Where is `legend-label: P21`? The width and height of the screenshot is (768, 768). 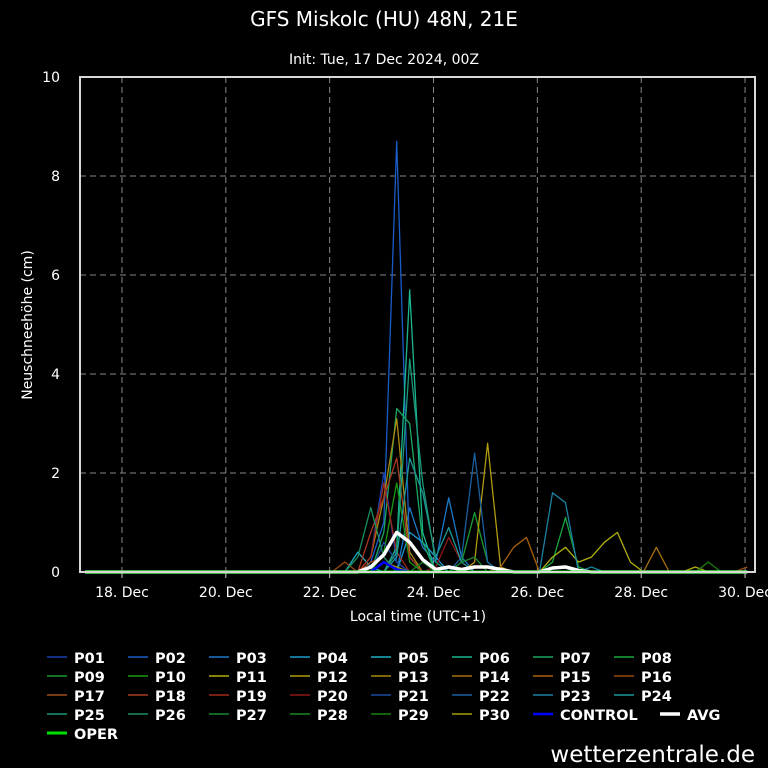 legend-label: P21 is located at coordinates (413, 697).